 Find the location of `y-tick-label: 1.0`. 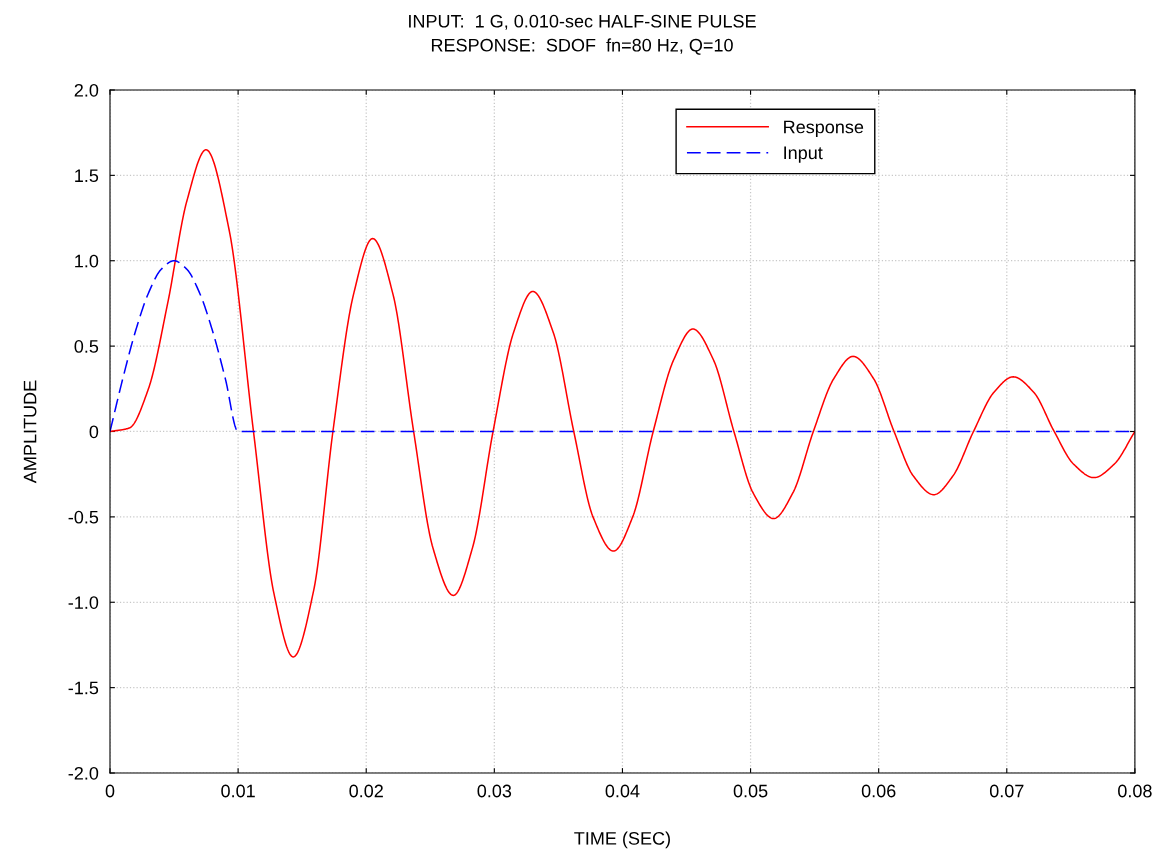

y-tick-label: 1.0 is located at coordinates (87, 261).